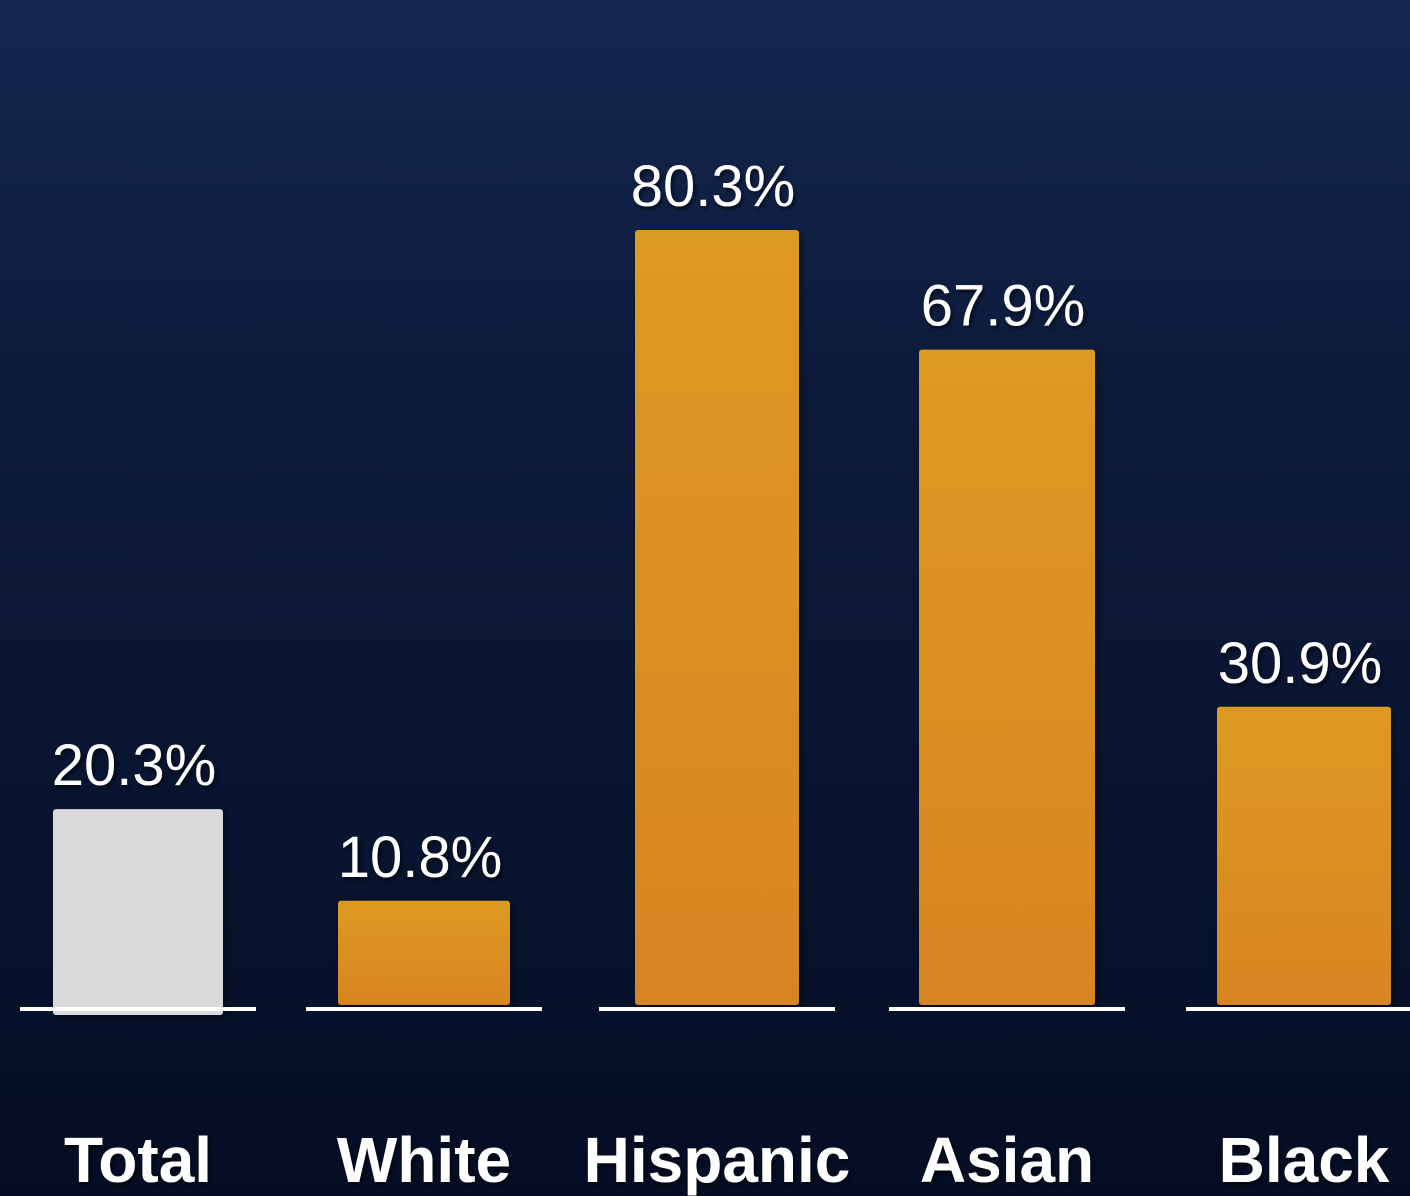 The height and width of the screenshot is (1196, 1410). Describe the element at coordinates (1007, 1160) in the screenshot. I see `category-label-asian: Asian` at that location.